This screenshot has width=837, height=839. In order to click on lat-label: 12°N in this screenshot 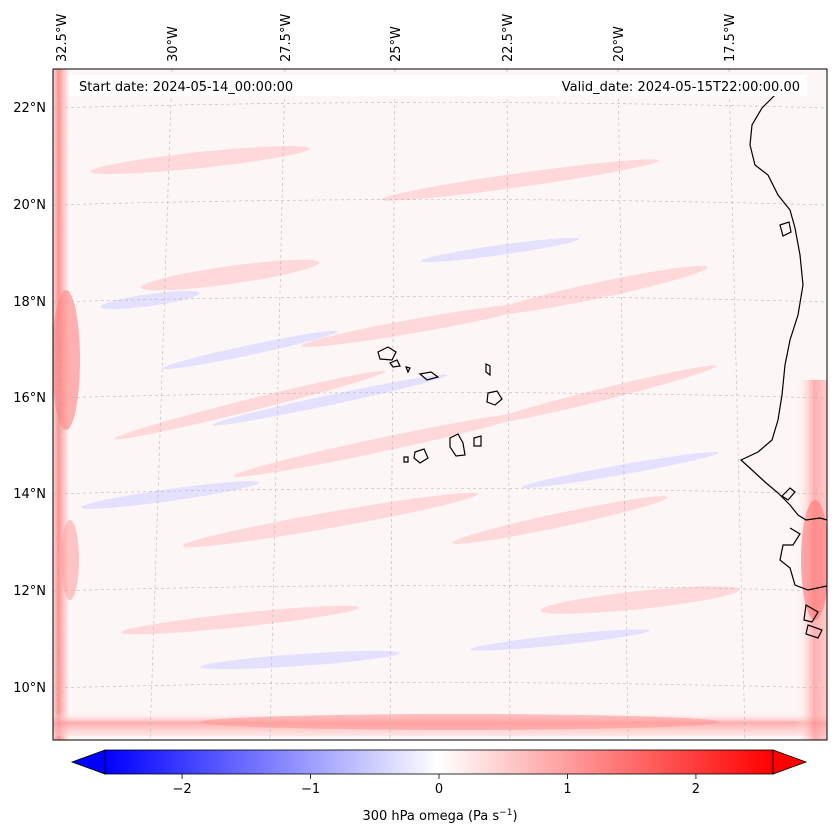, I will do `click(29, 591)`.